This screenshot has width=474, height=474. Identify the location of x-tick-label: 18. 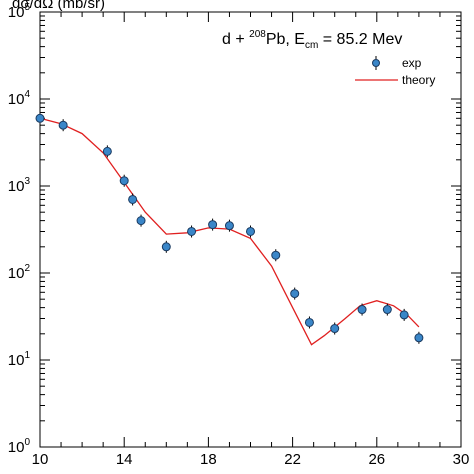
(208, 459).